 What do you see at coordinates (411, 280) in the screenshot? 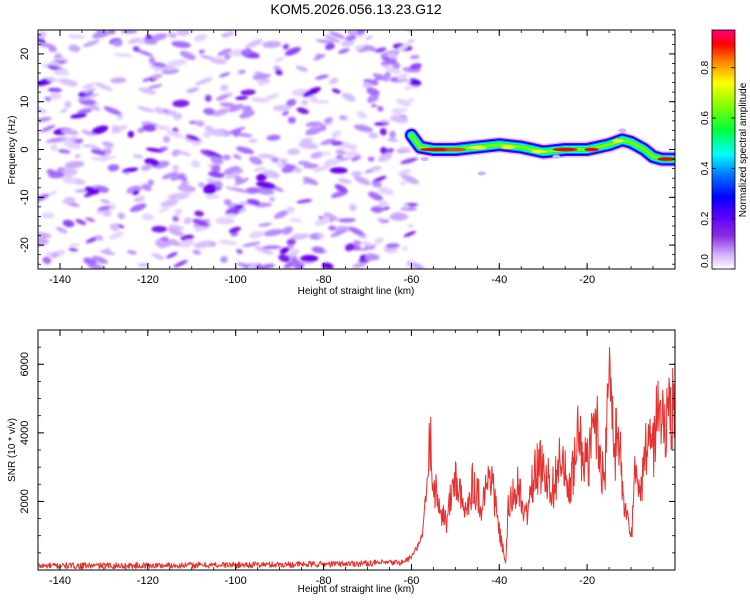
I see `x-tick-label: -60` at bounding box center [411, 280].